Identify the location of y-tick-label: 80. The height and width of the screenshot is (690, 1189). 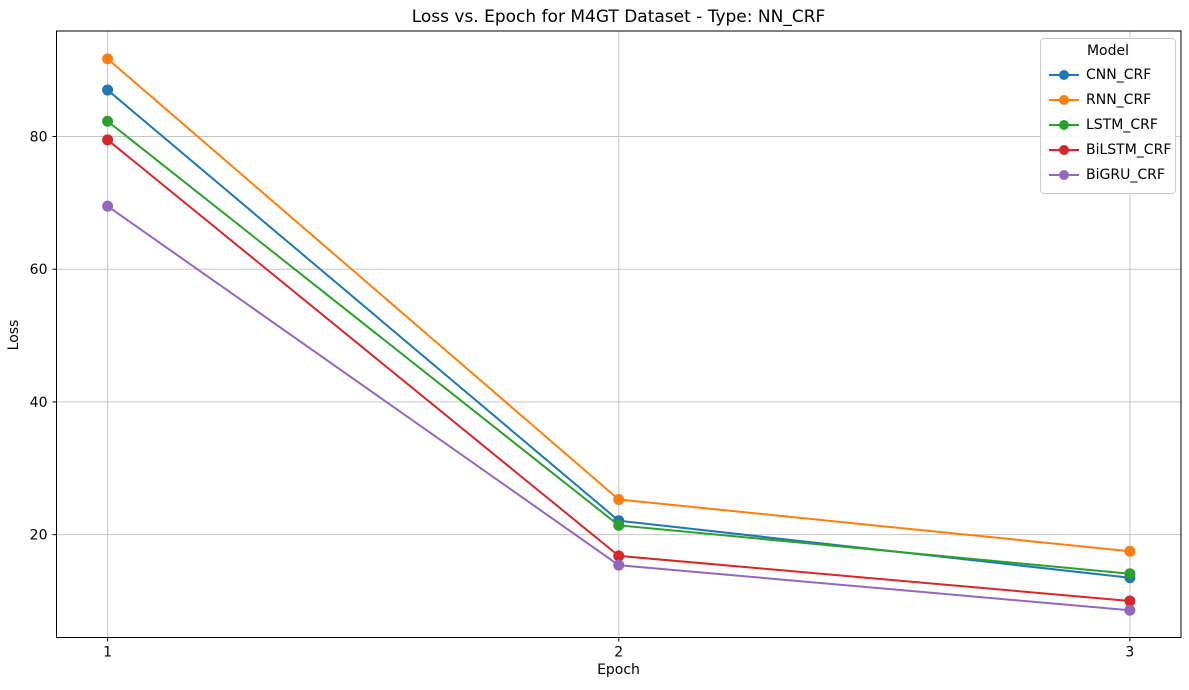
(39, 138).